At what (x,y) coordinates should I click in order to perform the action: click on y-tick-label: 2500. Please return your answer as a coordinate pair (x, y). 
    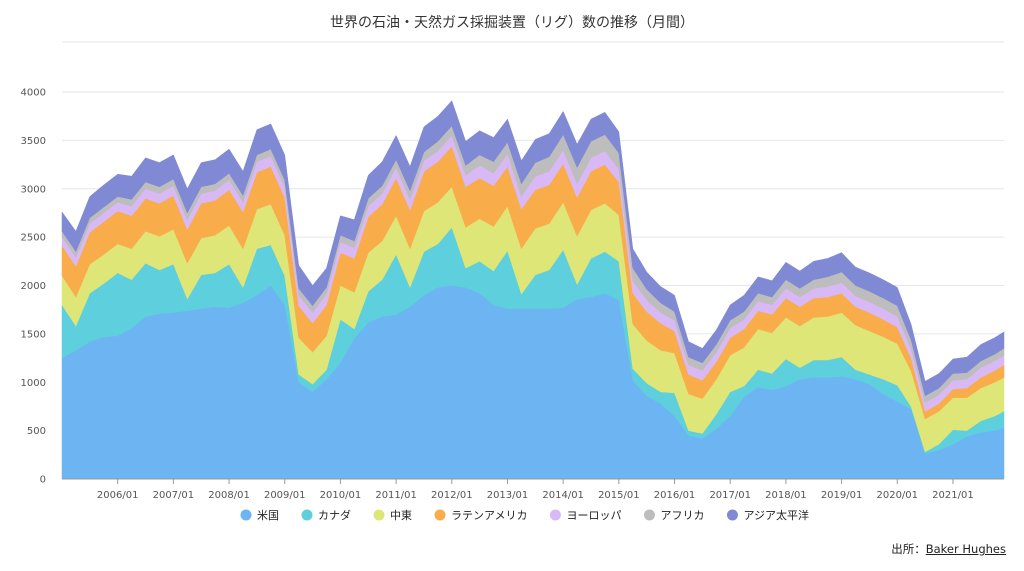
    Looking at the image, I should click on (33, 238).